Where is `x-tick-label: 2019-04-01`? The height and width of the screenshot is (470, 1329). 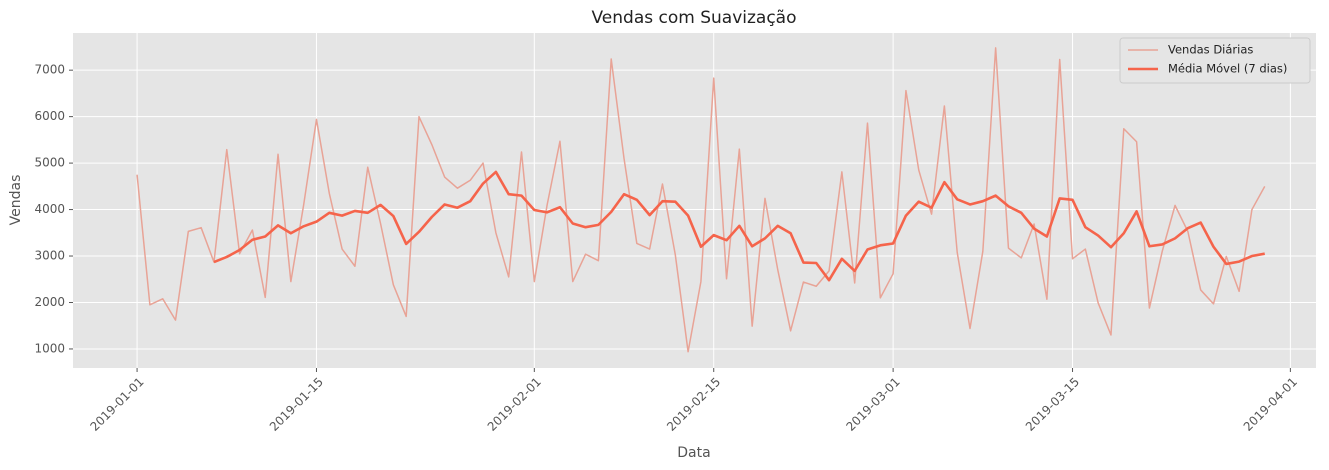
x-tick-label: 2019-04-01 is located at coordinates (1270, 404).